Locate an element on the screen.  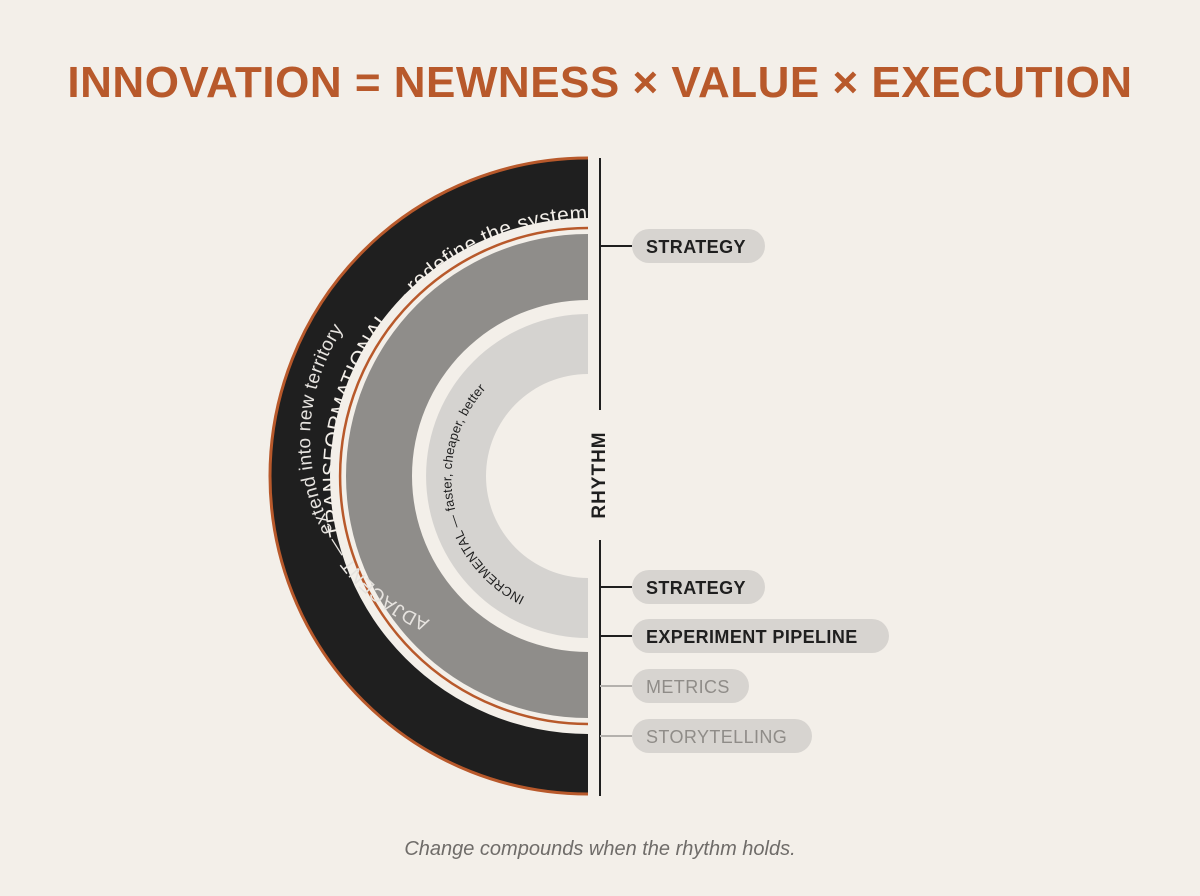
ring-incremental is located at coordinates (507, 476).